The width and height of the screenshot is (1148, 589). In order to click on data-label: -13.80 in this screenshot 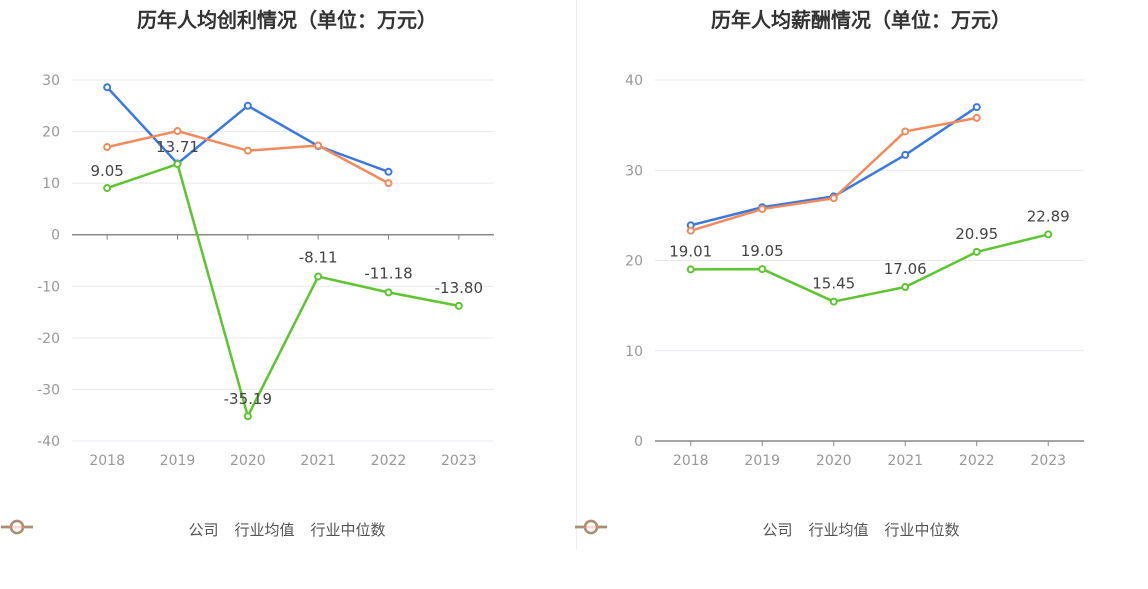, I will do `click(459, 288)`.